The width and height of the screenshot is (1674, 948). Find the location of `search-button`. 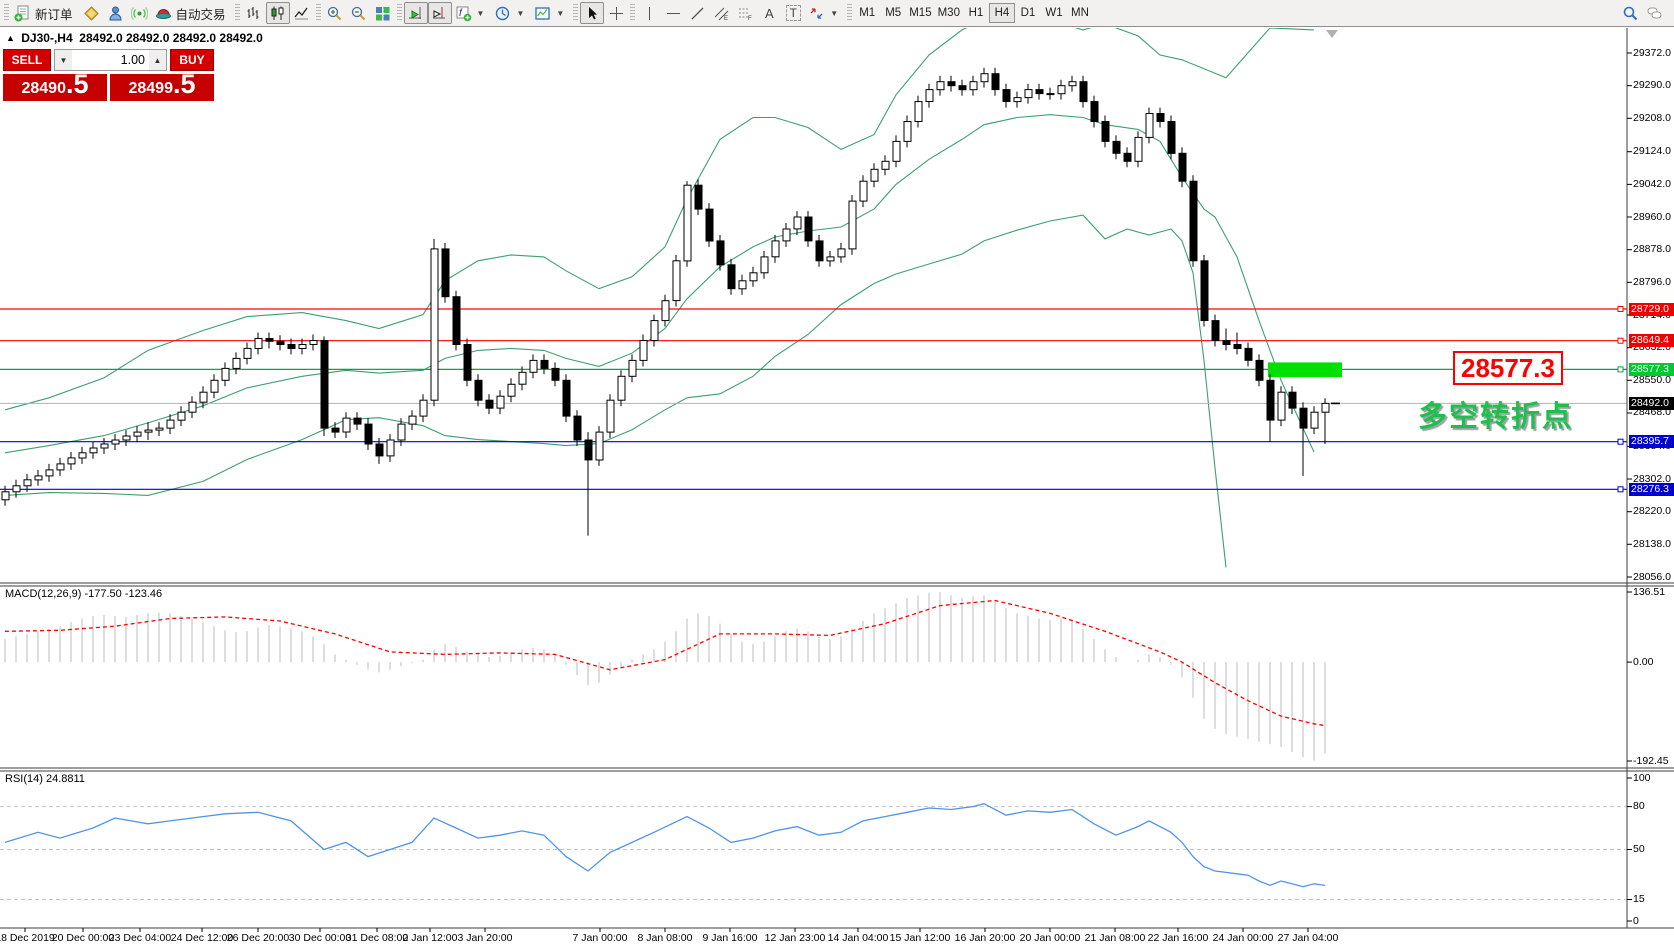

search-button is located at coordinates (1630, 13).